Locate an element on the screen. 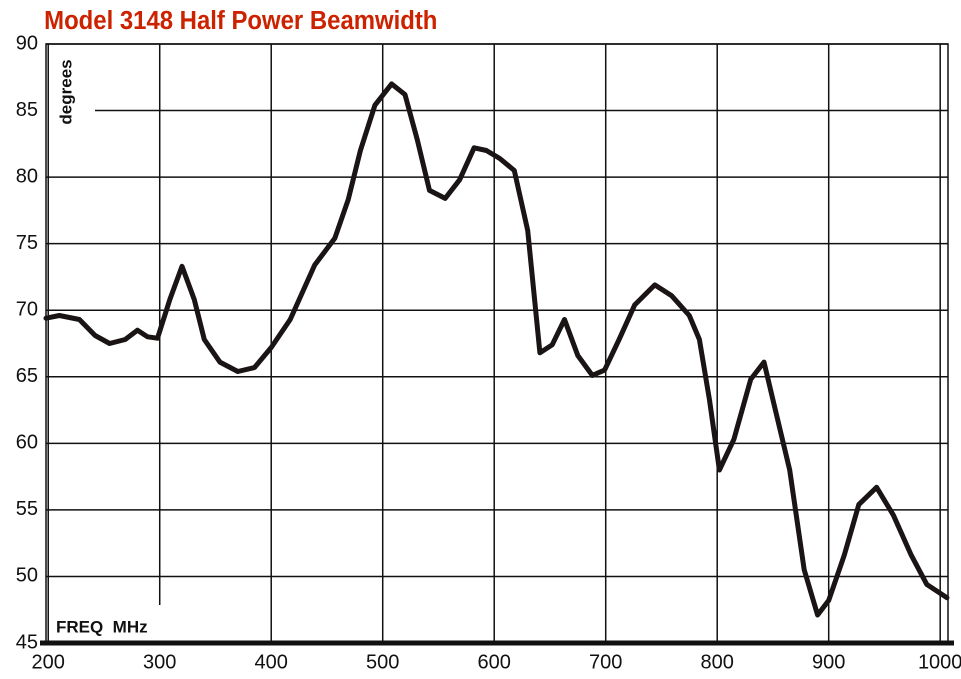  x-tick-label: 300 is located at coordinates (159, 662).